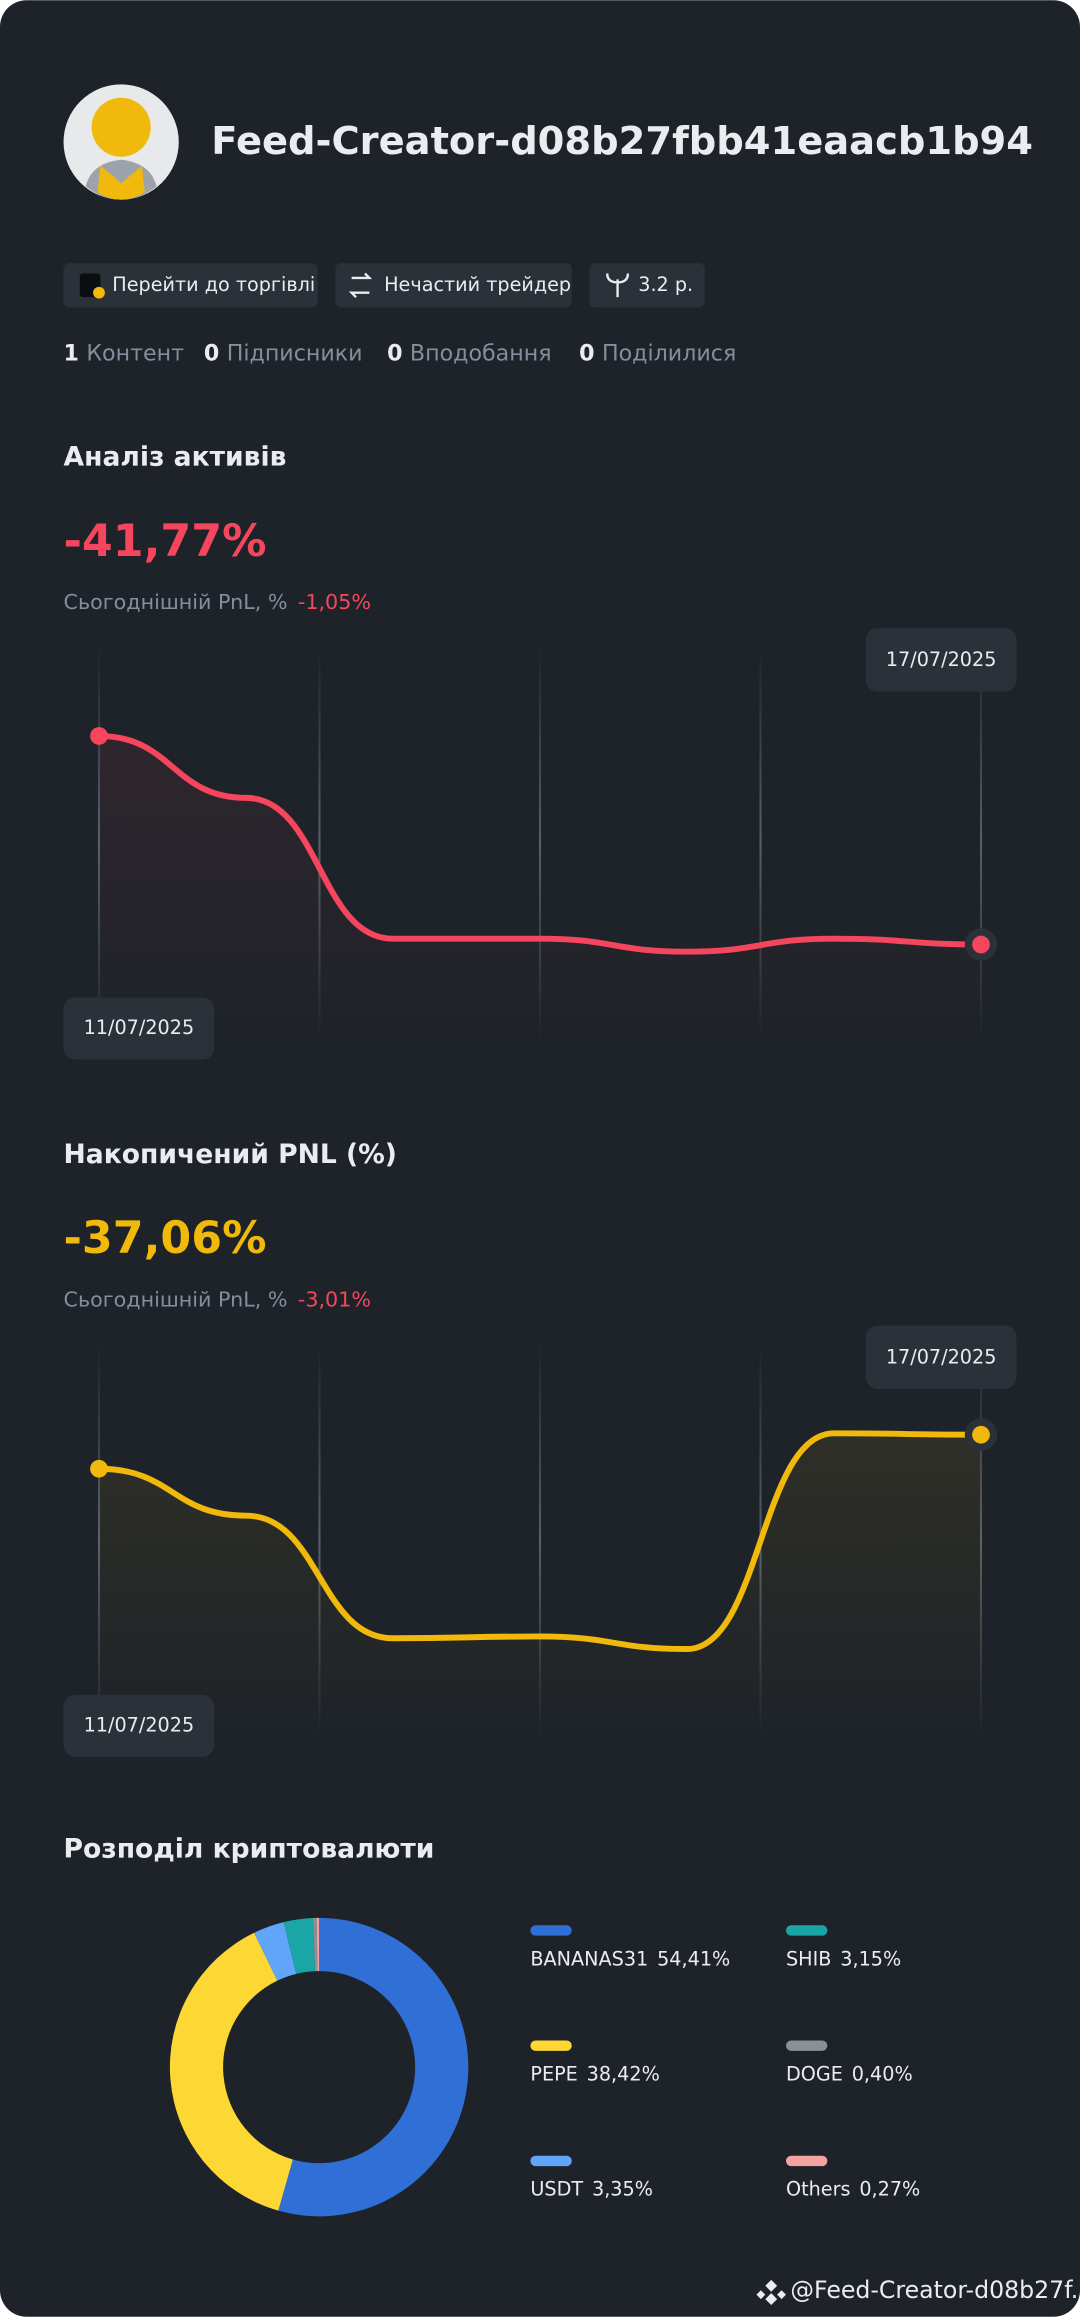 Image resolution: width=1080 pixels, height=2317 pixels. What do you see at coordinates (71, 353) in the screenshot?
I see `stat-count: 1` at bounding box center [71, 353].